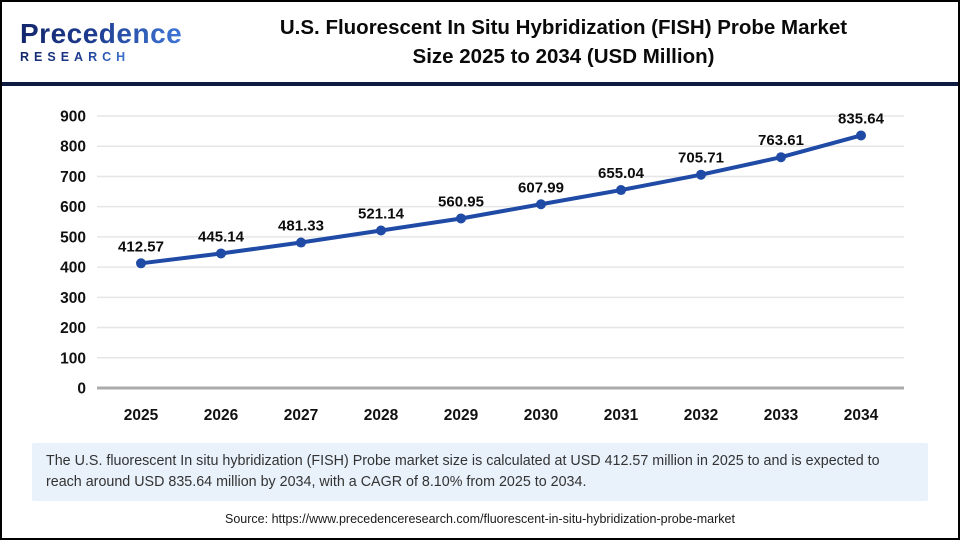 Image resolution: width=960 pixels, height=540 pixels. What do you see at coordinates (73, 147) in the screenshot?
I see `y-axis-tick-label: 800` at bounding box center [73, 147].